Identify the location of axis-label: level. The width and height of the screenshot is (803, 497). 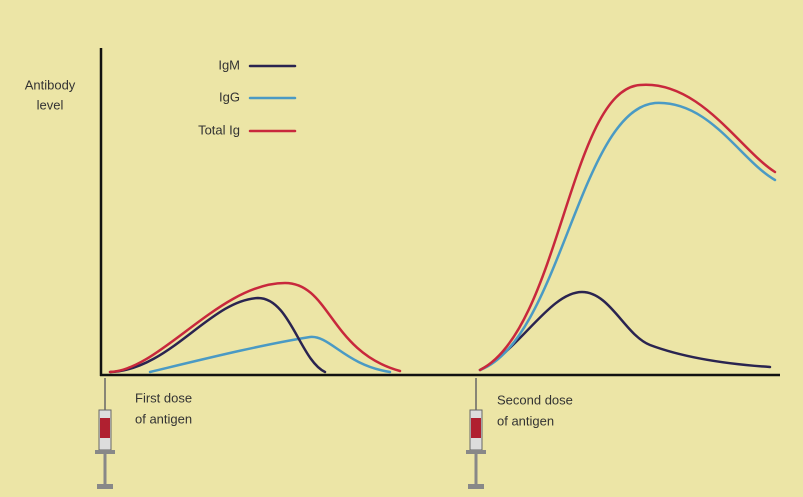
(50, 104).